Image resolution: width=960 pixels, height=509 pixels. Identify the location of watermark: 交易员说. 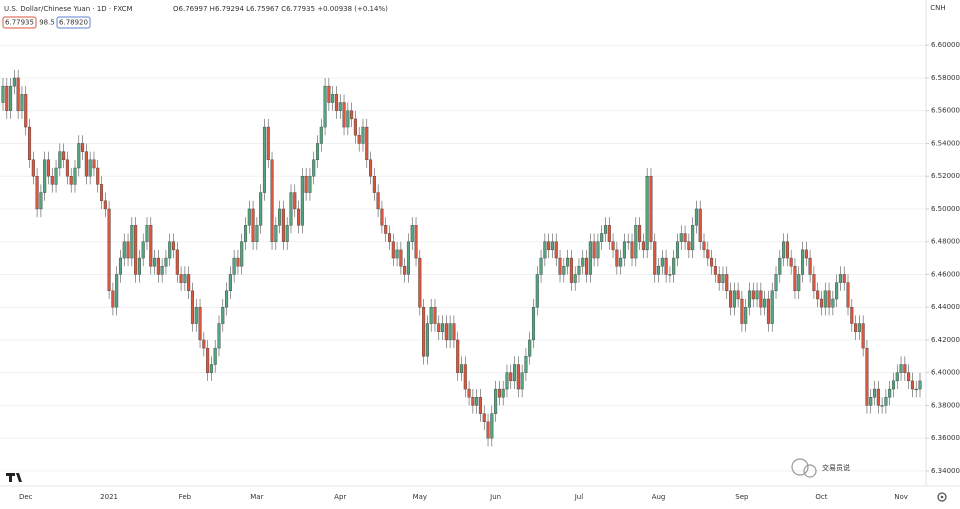
(820, 468).